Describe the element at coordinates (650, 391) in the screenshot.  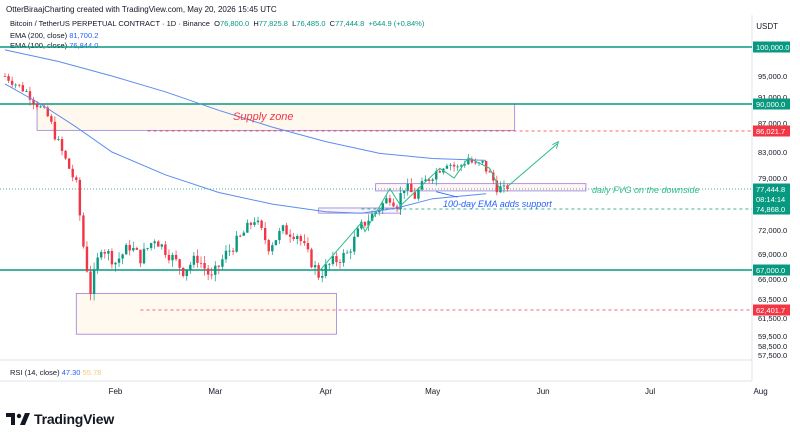
I see `time-tick-jul: Jul` at that location.